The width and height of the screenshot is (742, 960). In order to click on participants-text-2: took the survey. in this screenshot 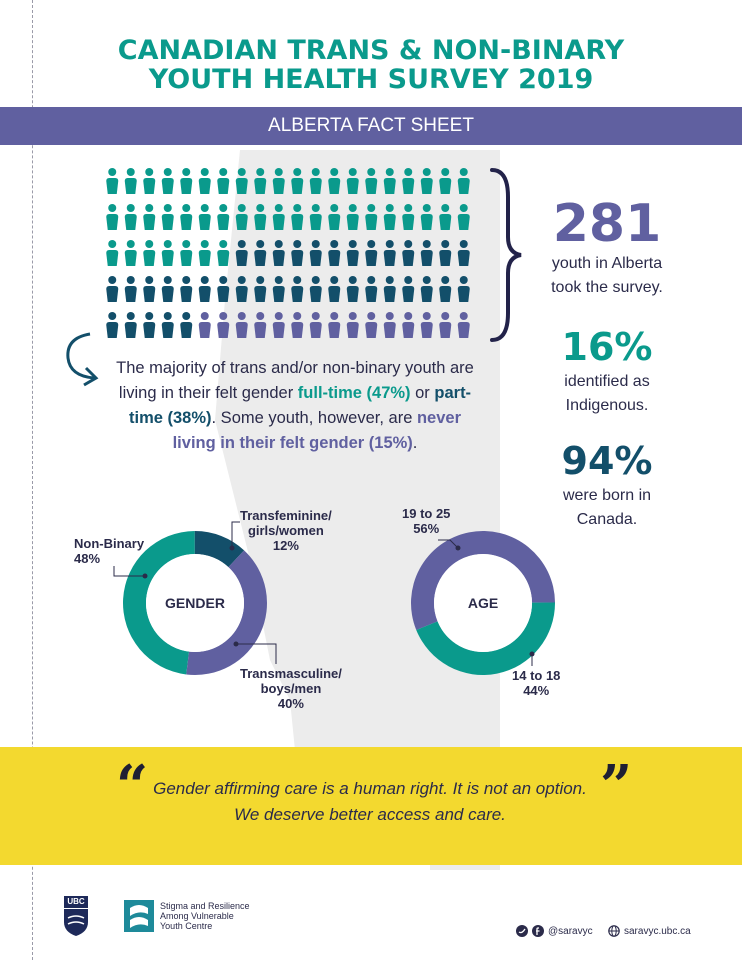, I will do `click(607, 287)`.